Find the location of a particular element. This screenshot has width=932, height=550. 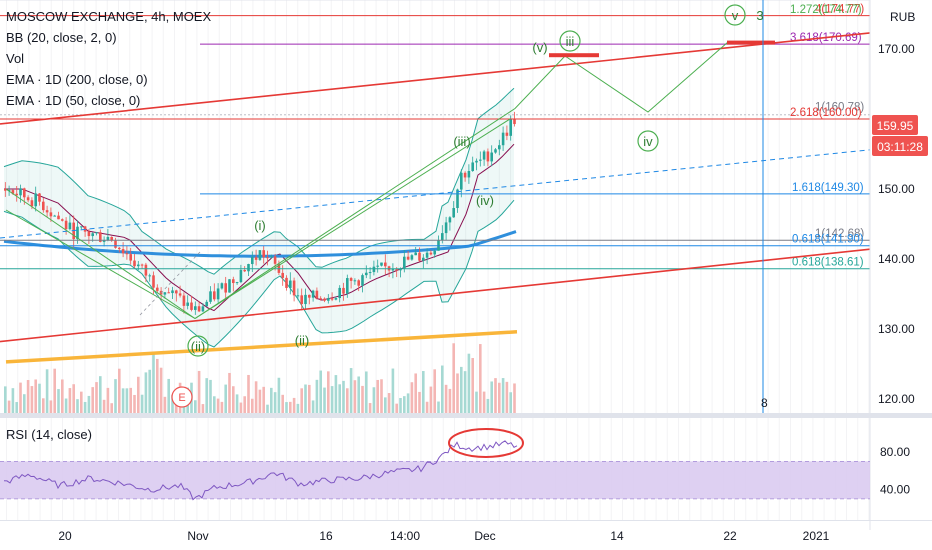

wave-label: iii is located at coordinates (570, 41).